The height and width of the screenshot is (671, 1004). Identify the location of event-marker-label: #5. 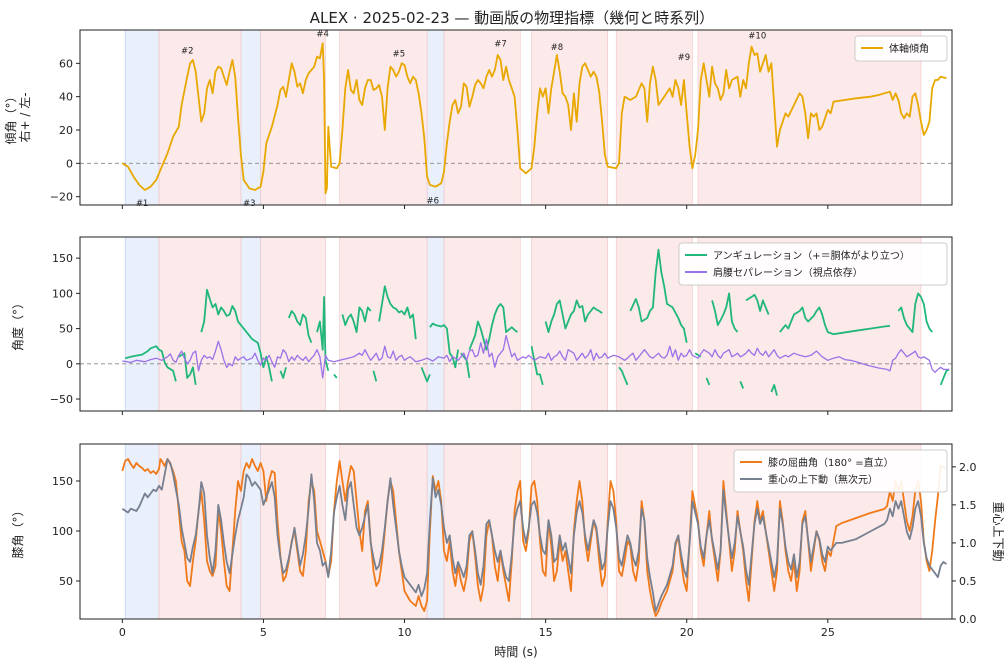
(399, 55).